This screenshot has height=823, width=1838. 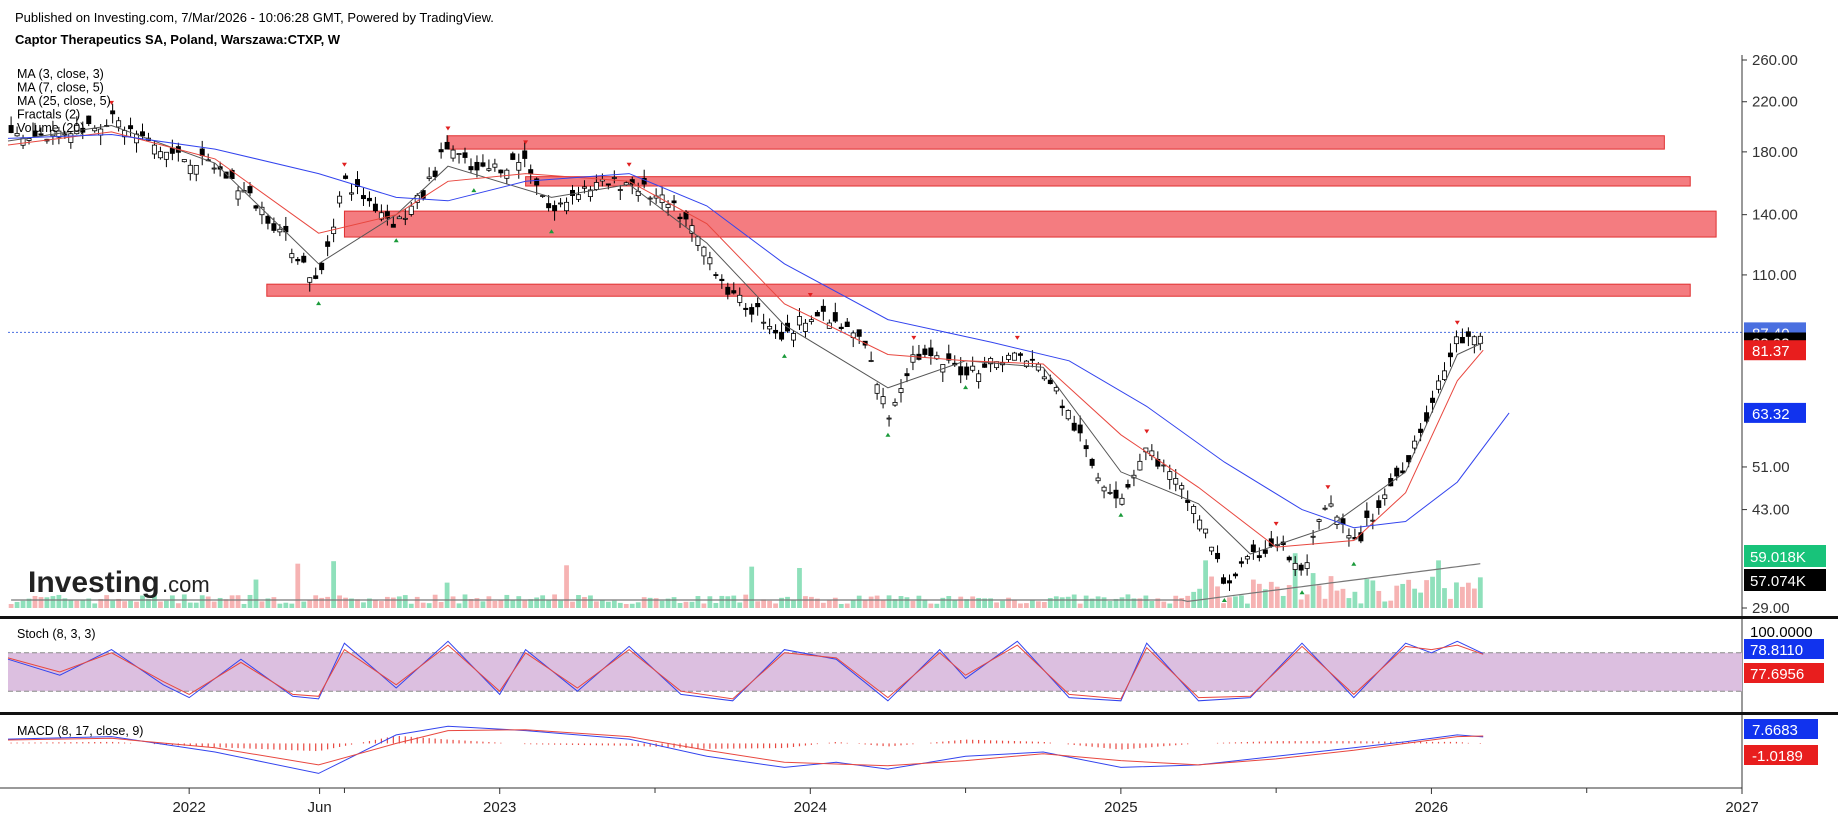 I want to click on stoch-label: 100.0000, so click(x=1781, y=632).